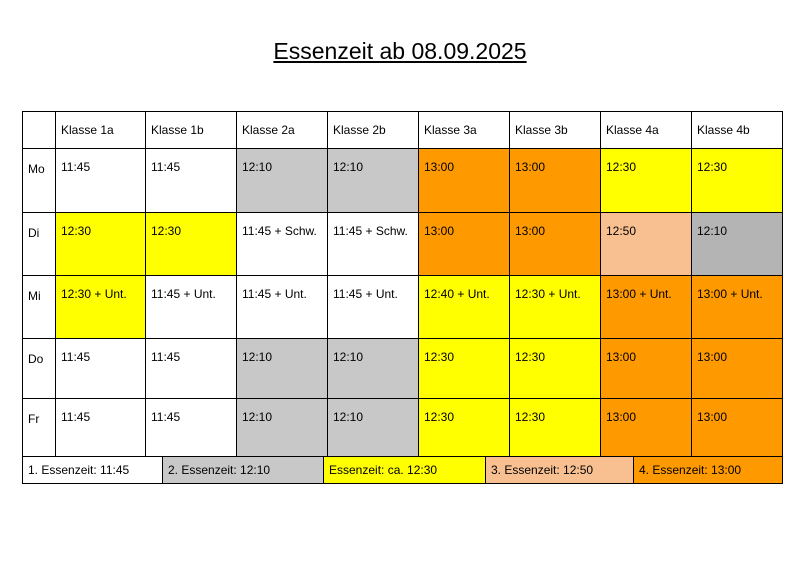  What do you see at coordinates (559, 470) in the screenshot?
I see `legend-cell: 3. Essenzeit: 12:50` at bounding box center [559, 470].